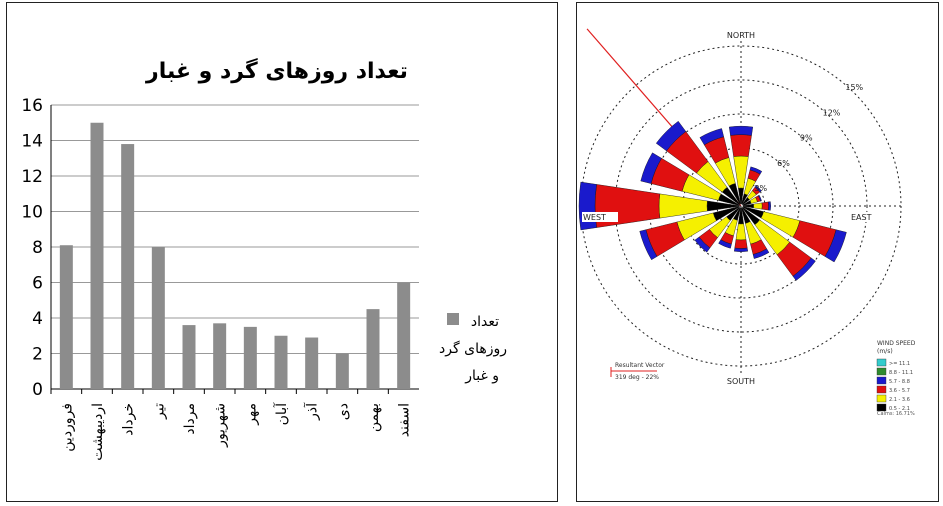  What do you see at coordinates (899, 400) in the screenshot?
I see `wind-speed-legend-item: 2.1 - 3.6` at bounding box center [899, 400].